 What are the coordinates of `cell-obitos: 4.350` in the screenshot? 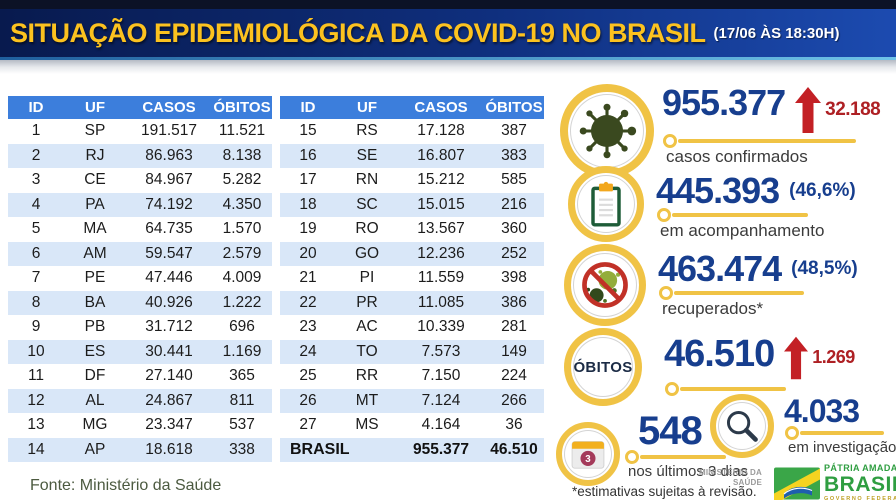 It's located at (242, 204).